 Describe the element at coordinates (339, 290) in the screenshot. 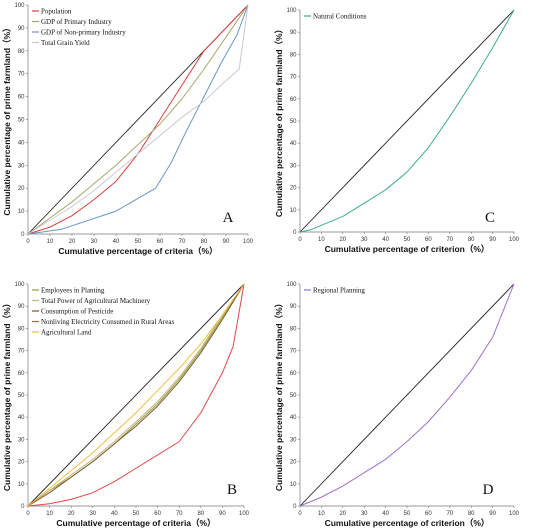

I see `legend-entry: Regional Planning` at that location.